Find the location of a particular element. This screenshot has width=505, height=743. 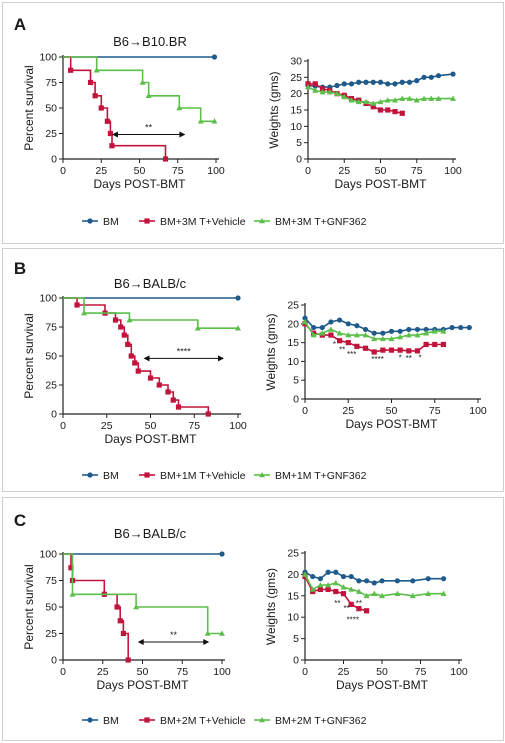

legend-label-bm: BM is located at coordinates (111, 721).